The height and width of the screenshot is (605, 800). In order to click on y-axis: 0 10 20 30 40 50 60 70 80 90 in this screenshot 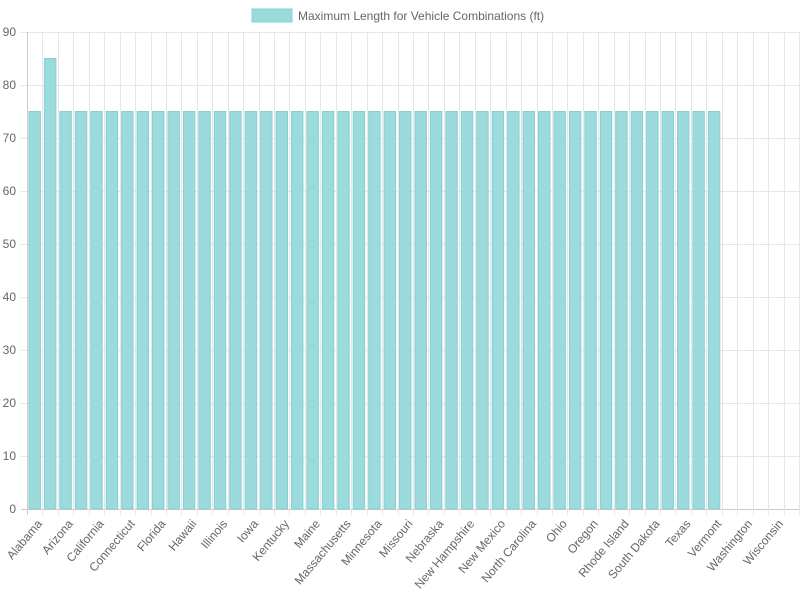, I will do `click(10, 270)`.